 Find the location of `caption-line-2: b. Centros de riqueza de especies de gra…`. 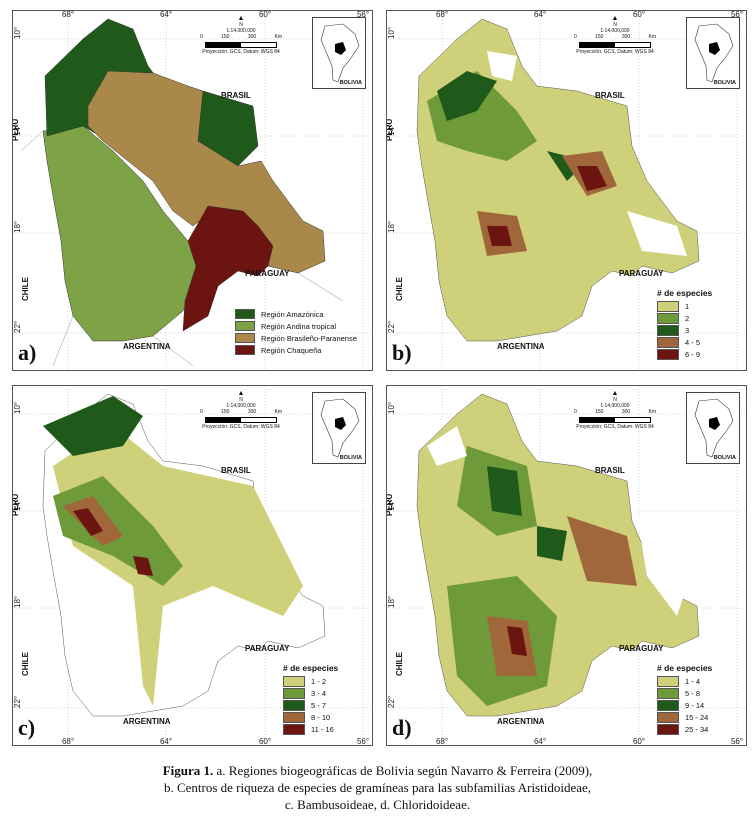

caption-line-2: b. Centros de riqueza de especies de gra… is located at coordinates (377, 787).